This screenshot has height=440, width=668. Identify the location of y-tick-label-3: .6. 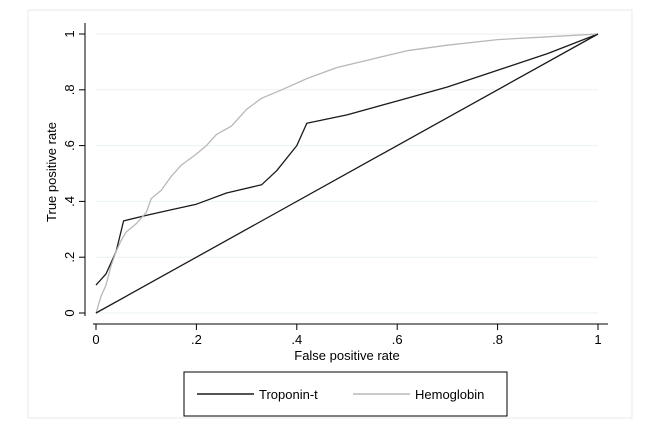
(69, 145).